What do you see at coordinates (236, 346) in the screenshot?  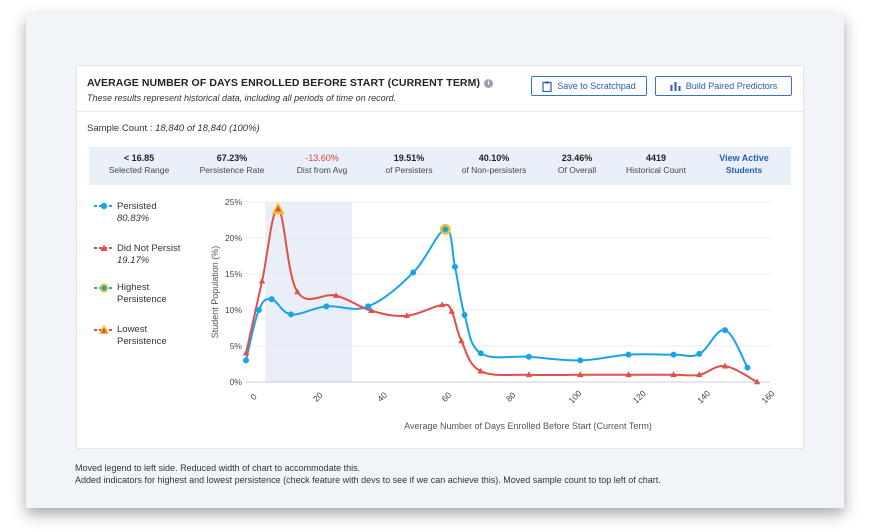 I see `y-tick-label: 5%` at bounding box center [236, 346].